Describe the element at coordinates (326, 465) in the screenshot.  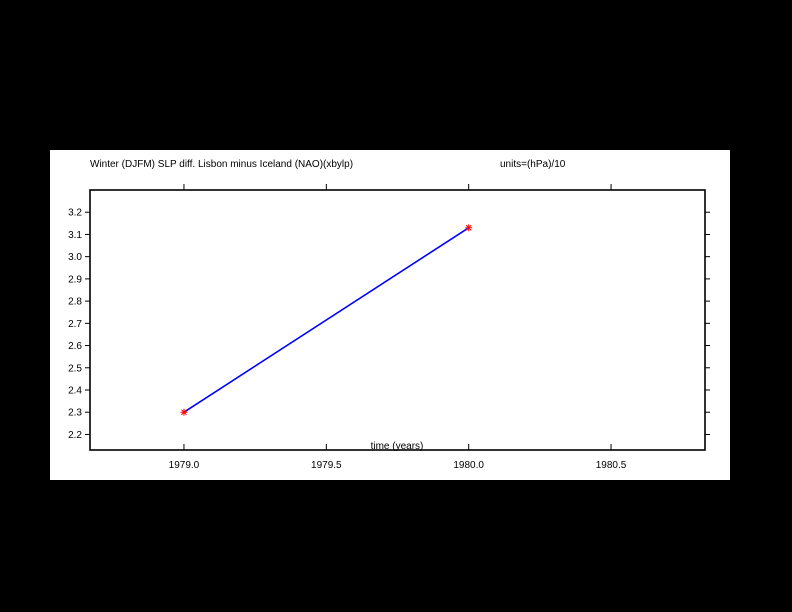
I see `x-tick-label: 1979.5` at that location.